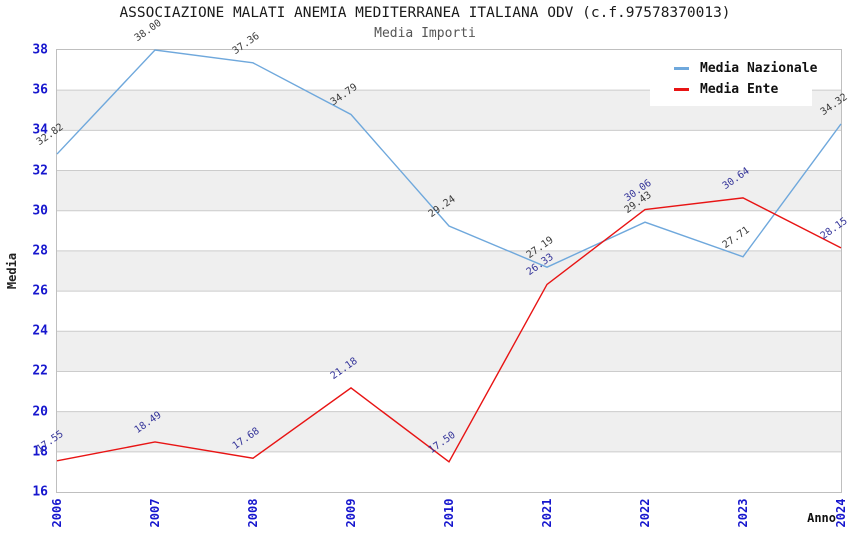  Describe the element at coordinates (40, 412) in the screenshot. I see `y-tick-label: 20` at that location.